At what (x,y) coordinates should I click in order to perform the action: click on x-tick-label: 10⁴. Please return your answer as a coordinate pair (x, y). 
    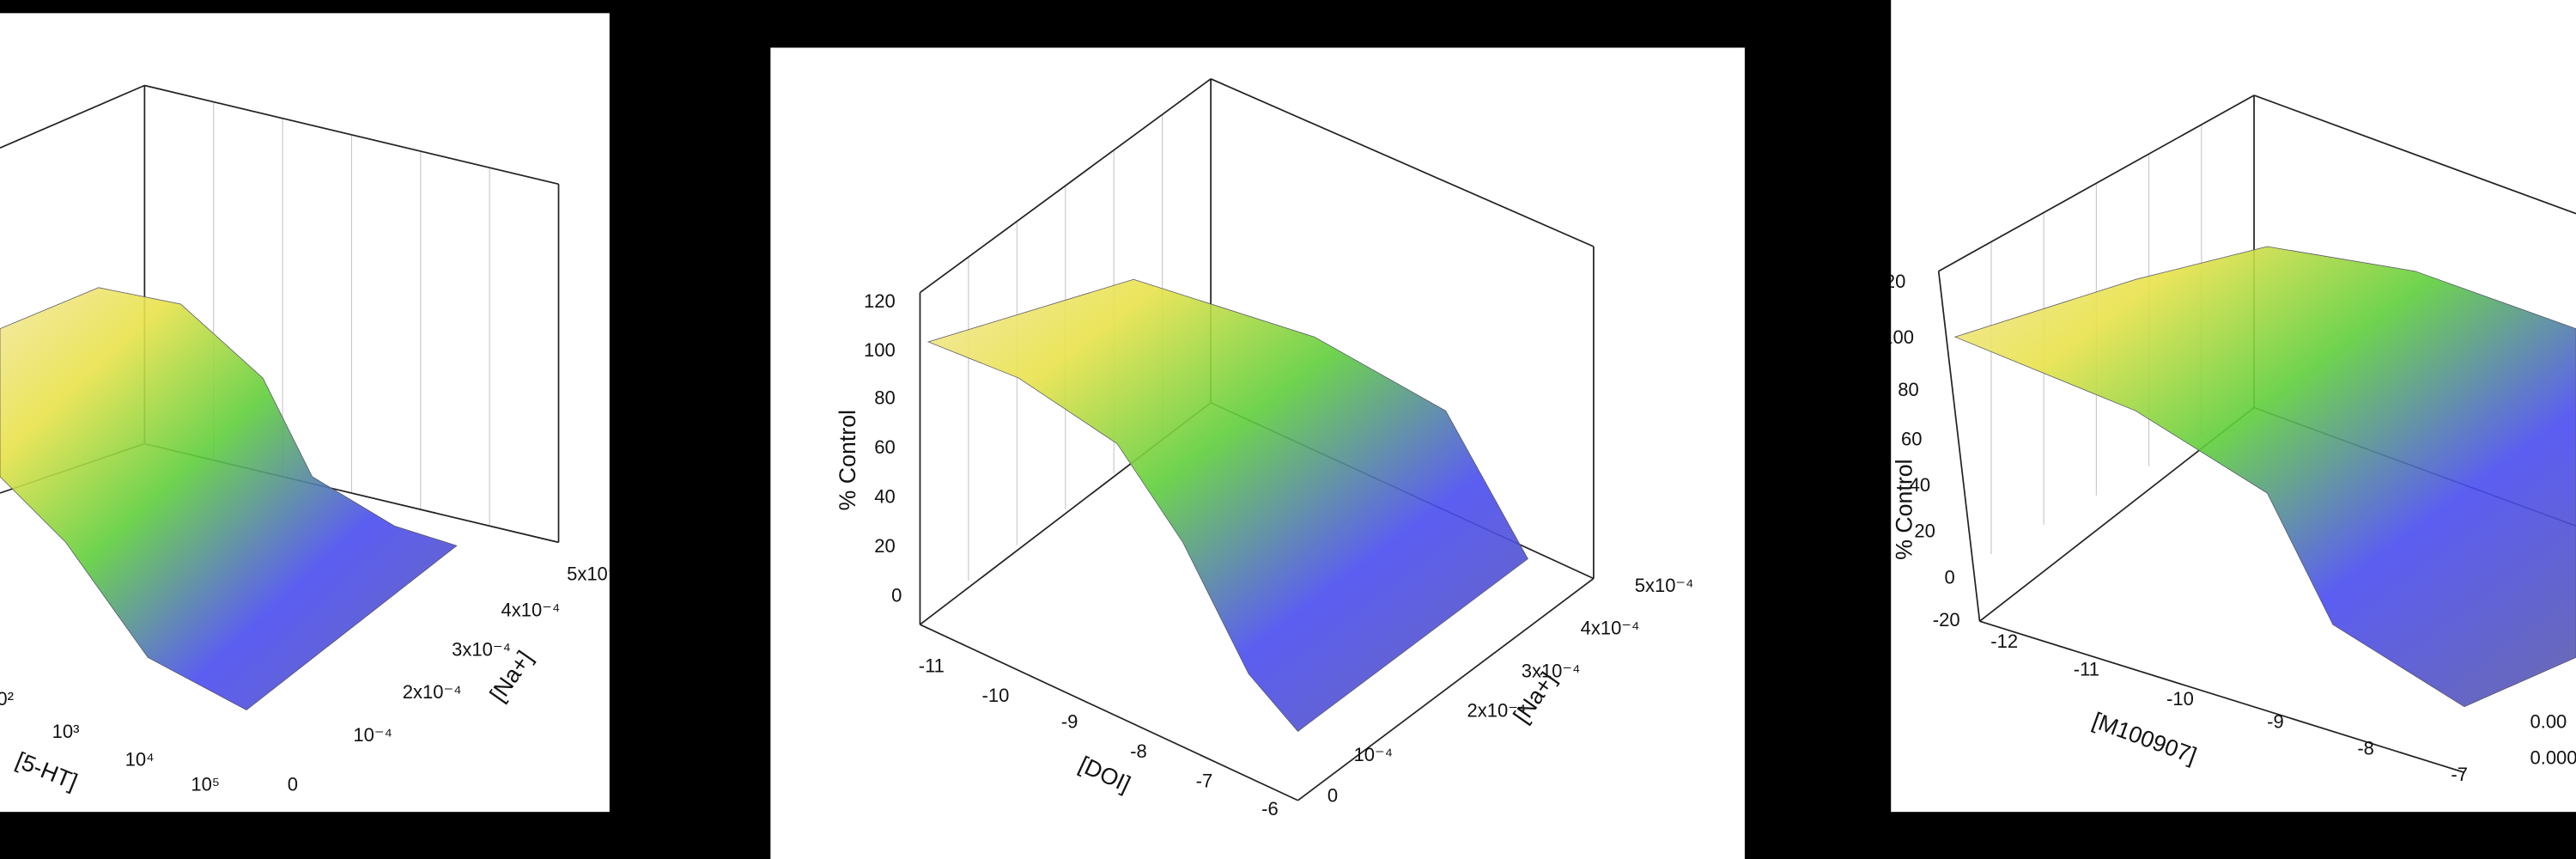
    Looking at the image, I should click on (140, 760).